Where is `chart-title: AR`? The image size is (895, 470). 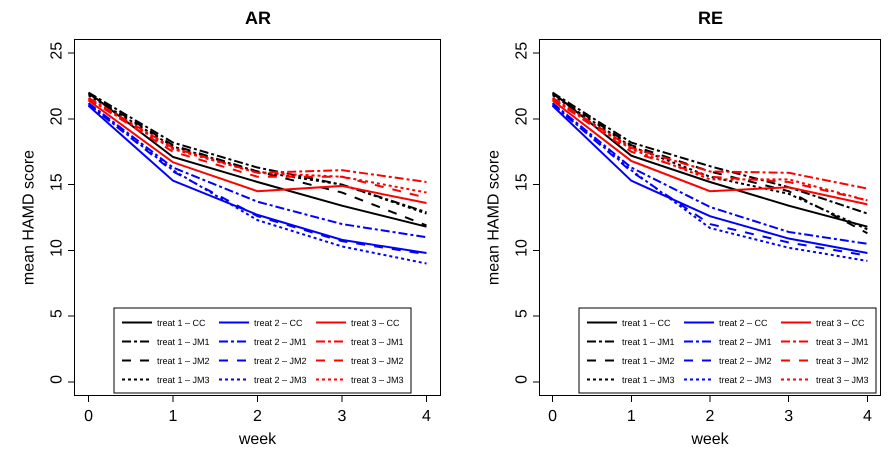 chart-title: AR is located at coordinates (258, 18).